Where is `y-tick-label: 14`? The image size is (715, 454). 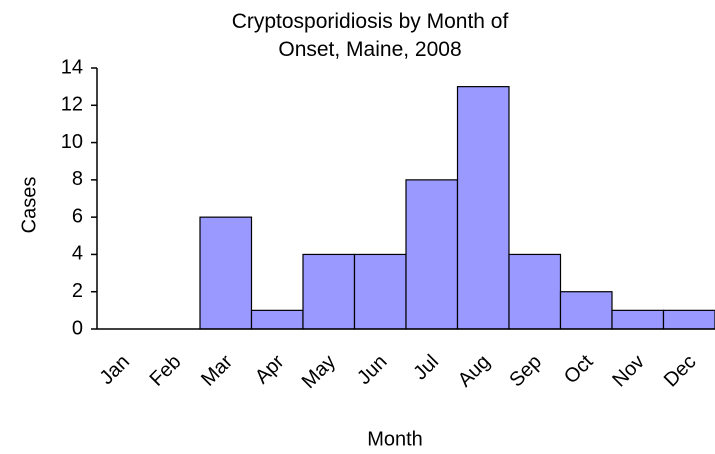
y-tick-label: 14 is located at coordinates (72, 67).